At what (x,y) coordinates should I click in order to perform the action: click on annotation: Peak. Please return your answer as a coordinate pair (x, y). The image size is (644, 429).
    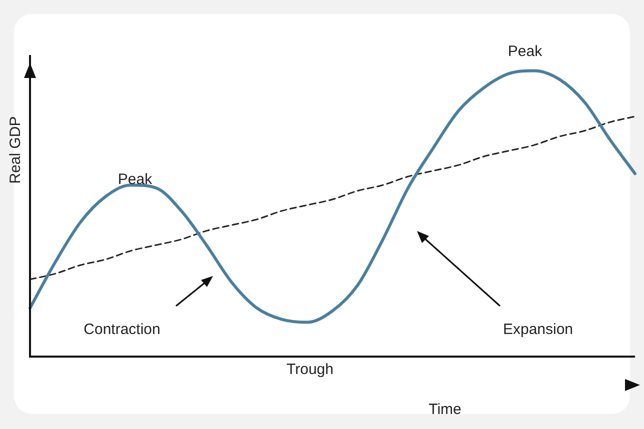
    Looking at the image, I should click on (135, 179).